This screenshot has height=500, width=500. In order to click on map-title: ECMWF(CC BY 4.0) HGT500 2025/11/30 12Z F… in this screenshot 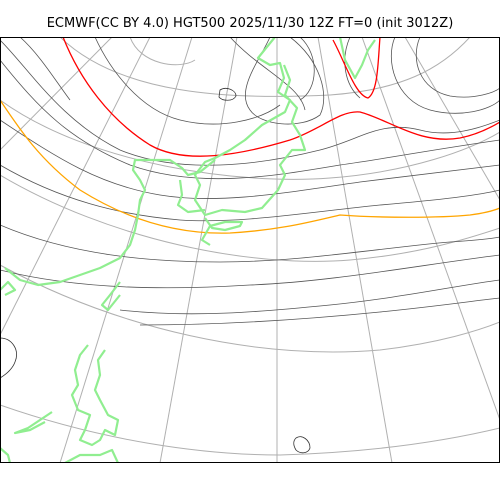, I will do `click(250, 23)`.